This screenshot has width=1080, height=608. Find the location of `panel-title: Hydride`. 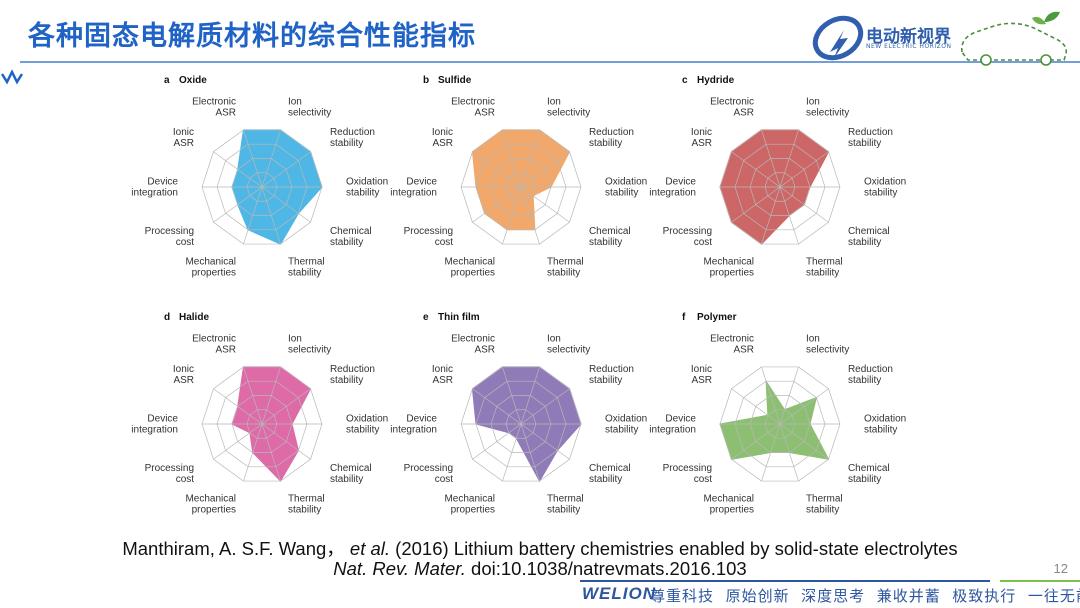

panel-title: Hydride is located at coordinates (716, 80).